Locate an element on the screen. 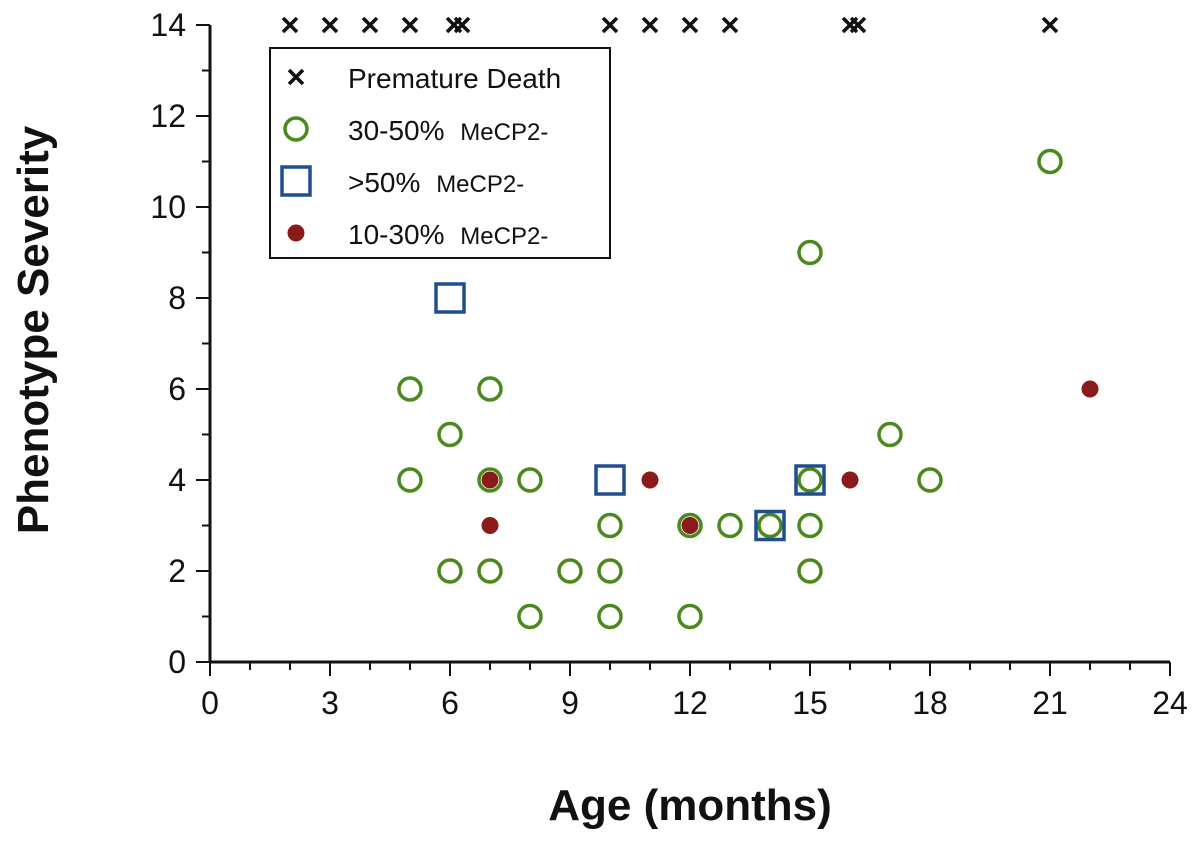 The width and height of the screenshot is (1200, 843). legend-item-1: 30-50% MeCP2- is located at coordinates (415, 130).